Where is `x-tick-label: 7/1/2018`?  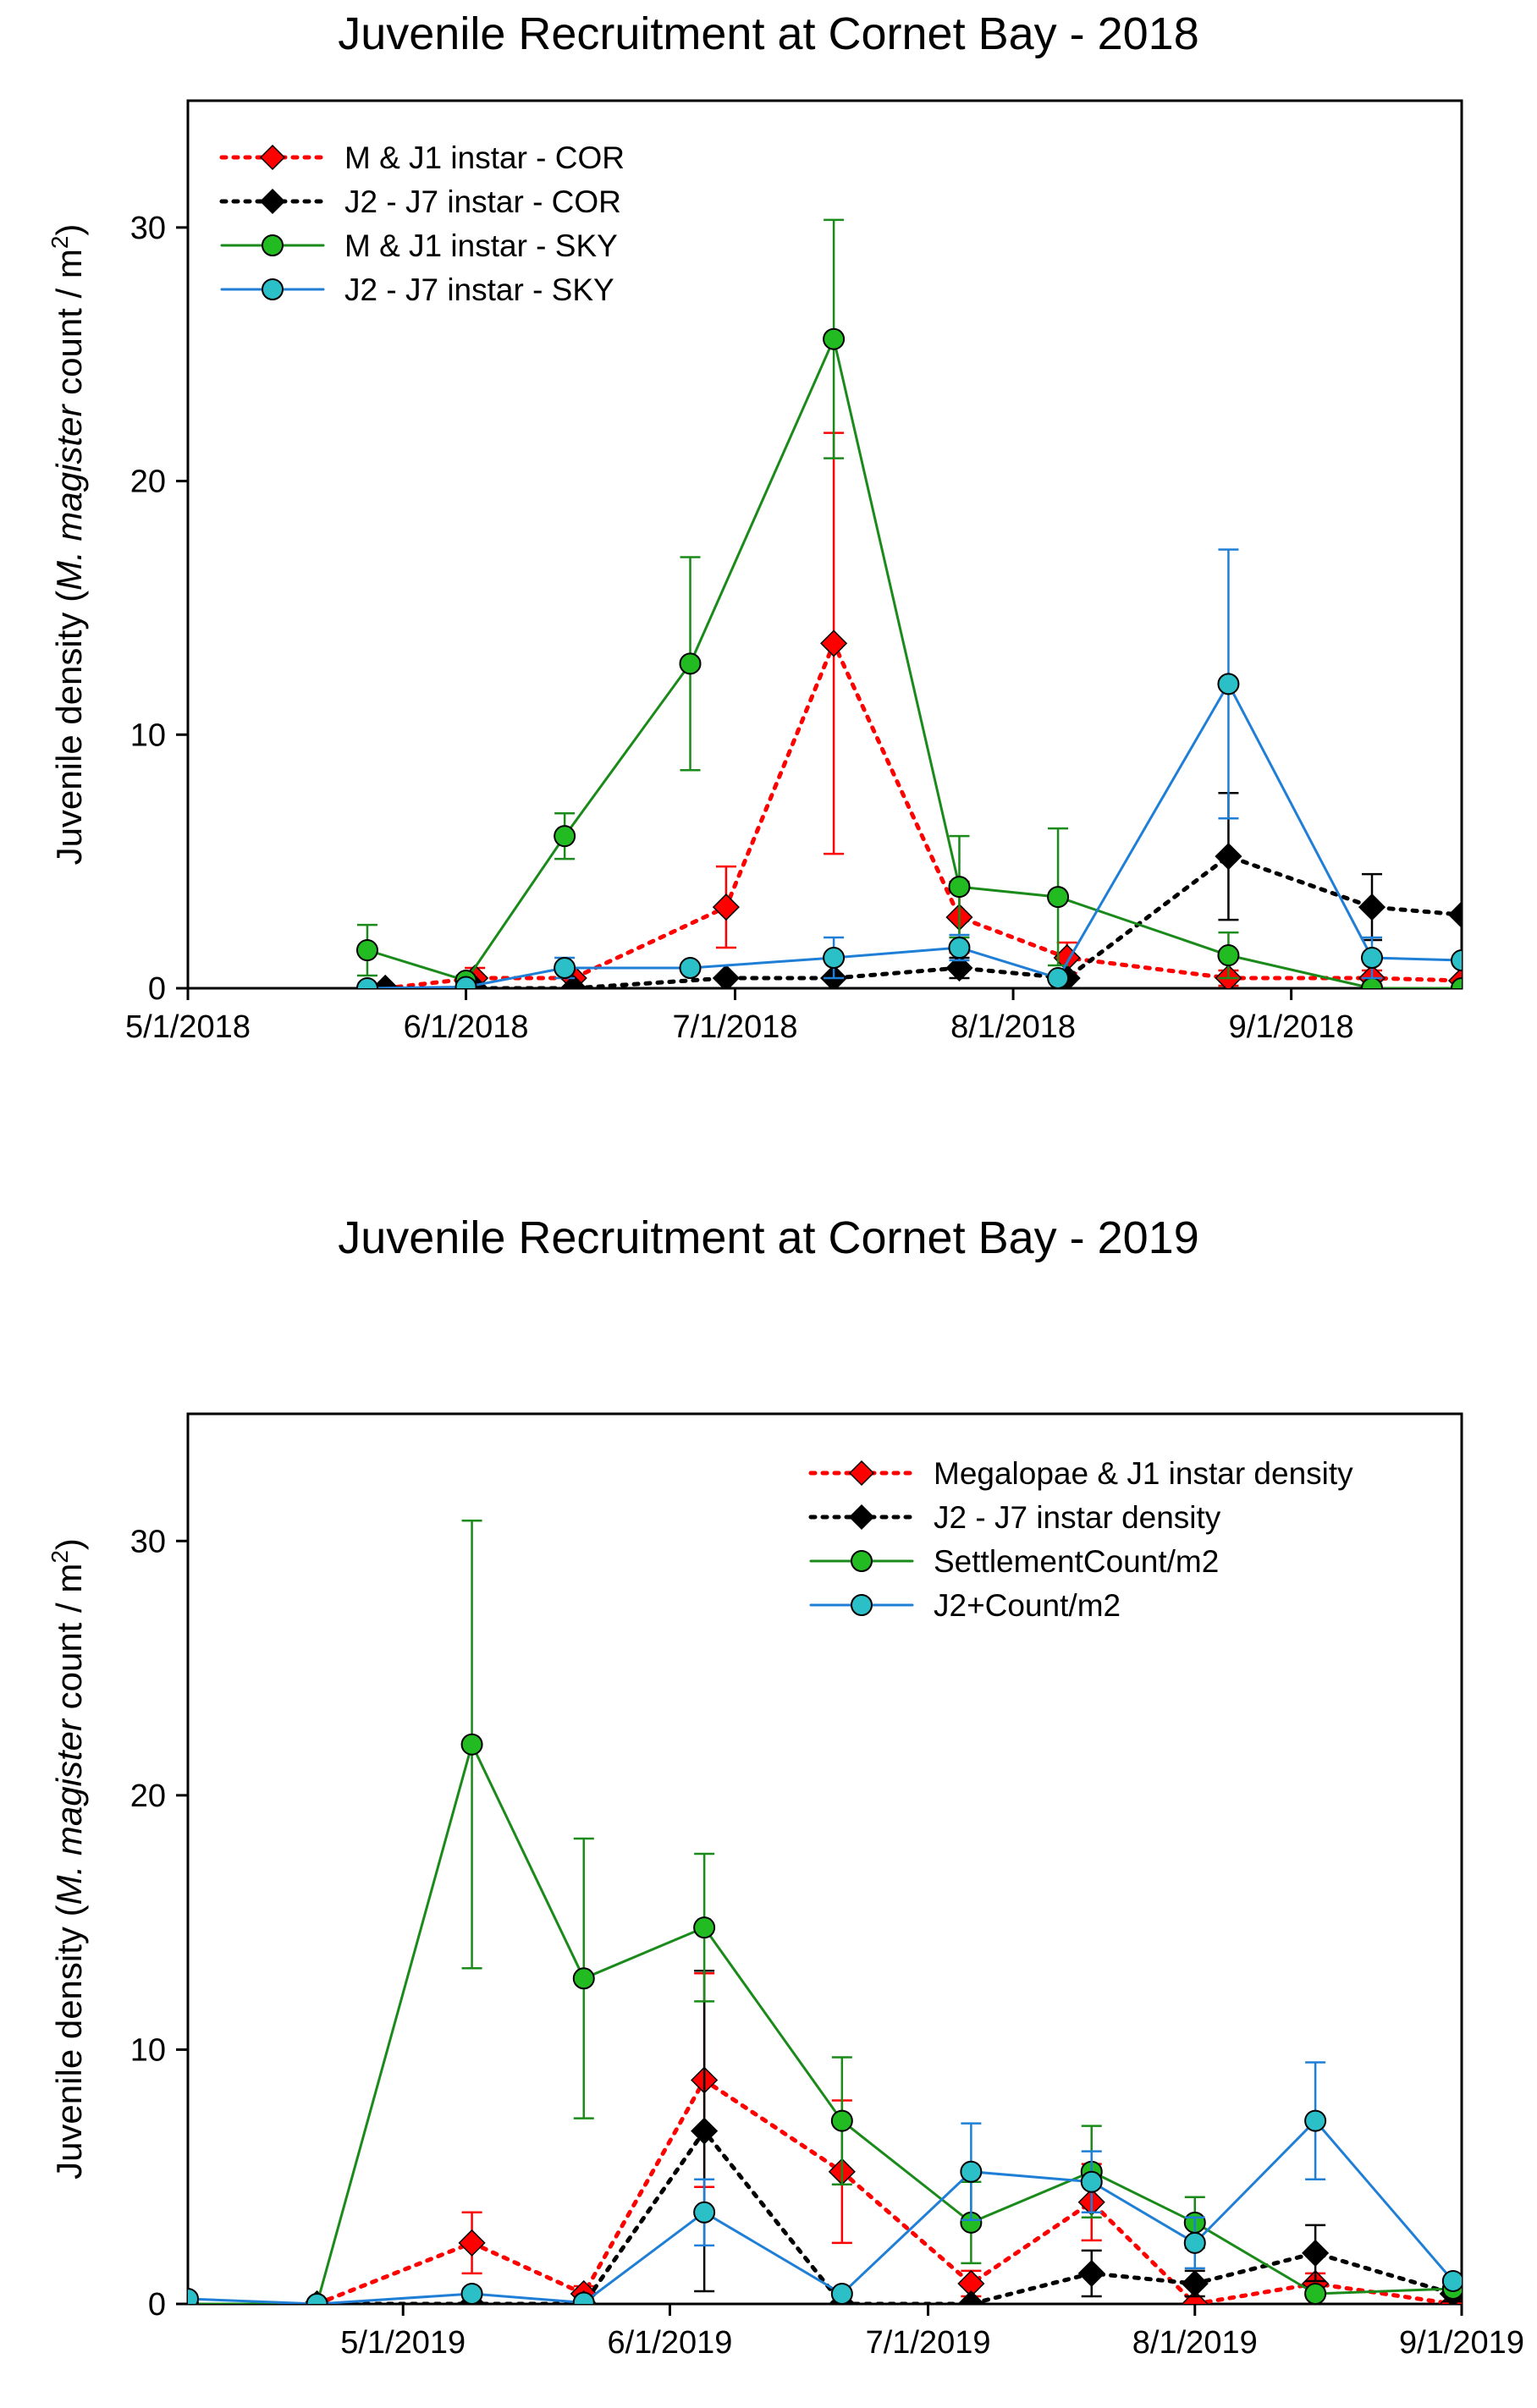
x-tick-label: 7/1/2018 is located at coordinates (735, 1027).